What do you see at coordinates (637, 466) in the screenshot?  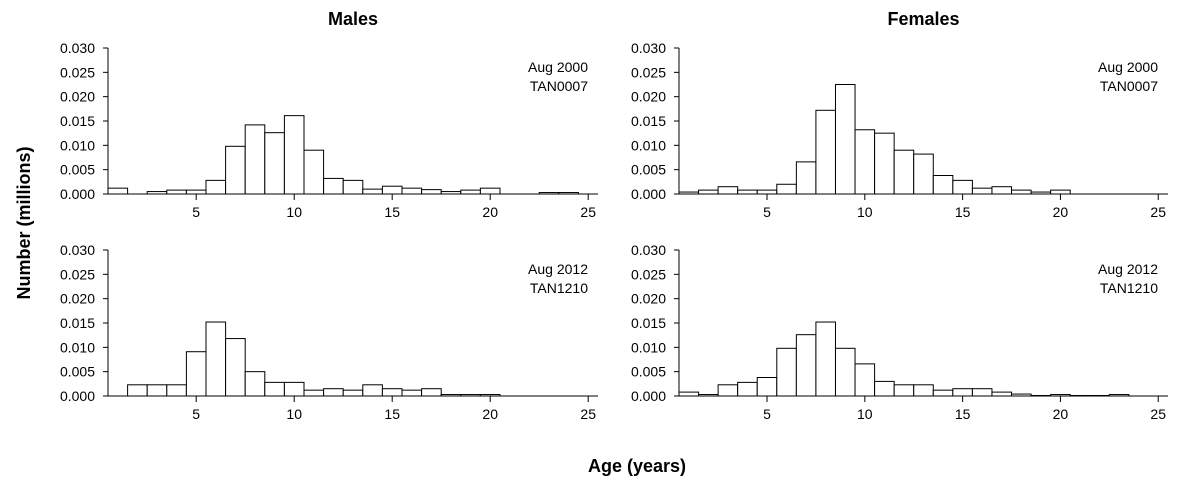 I see `x-axis-title: Age (years)` at bounding box center [637, 466].